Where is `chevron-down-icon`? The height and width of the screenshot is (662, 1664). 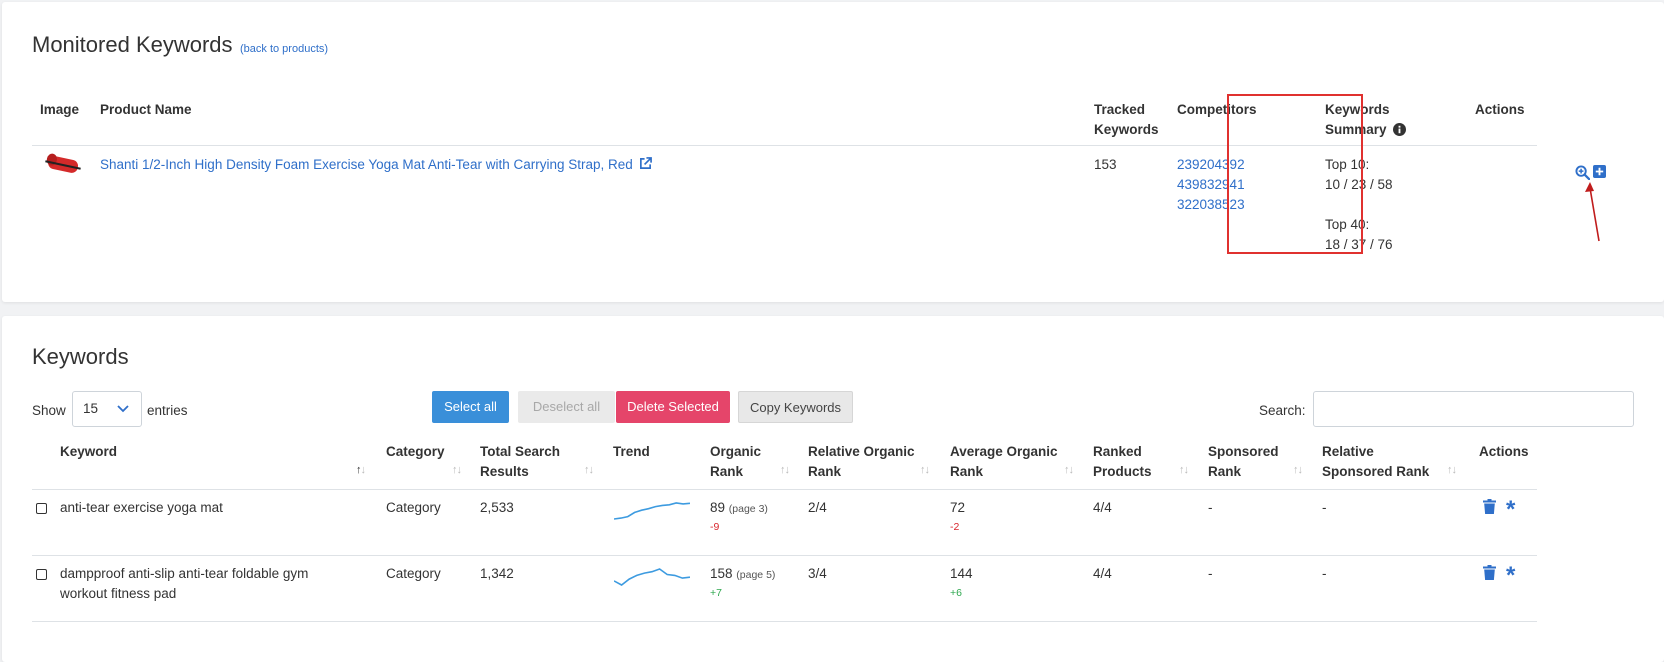 chevron-down-icon is located at coordinates (123, 409).